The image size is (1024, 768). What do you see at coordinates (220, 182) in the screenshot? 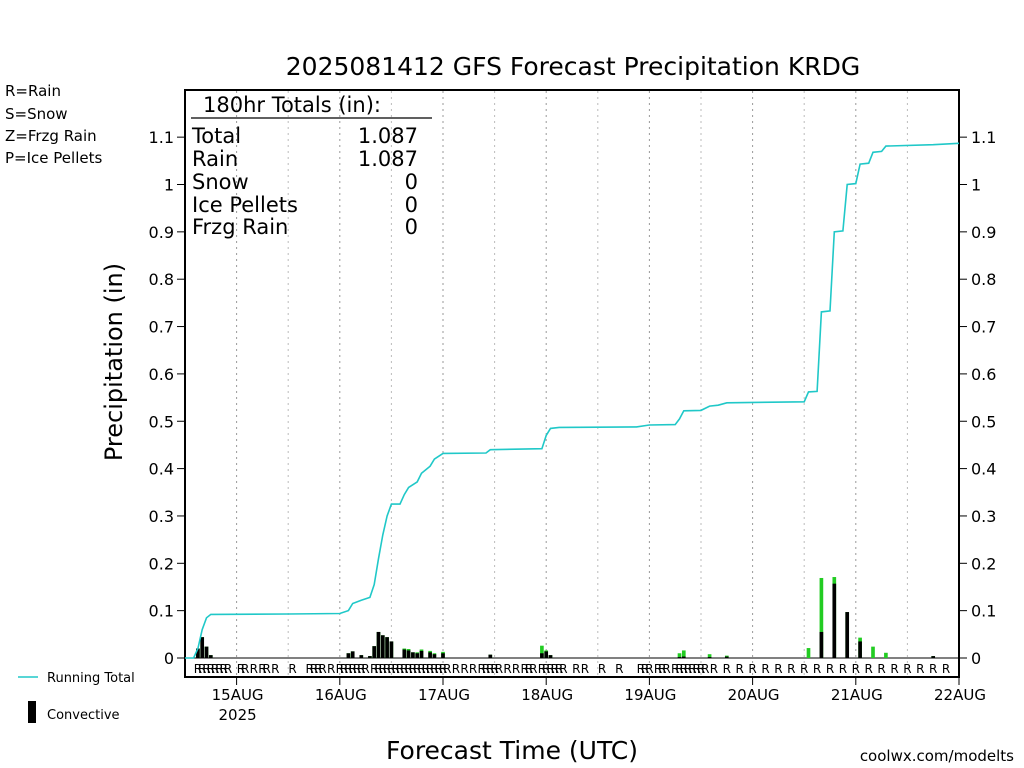
I see `totals-label-snow: Snow` at bounding box center [220, 182].